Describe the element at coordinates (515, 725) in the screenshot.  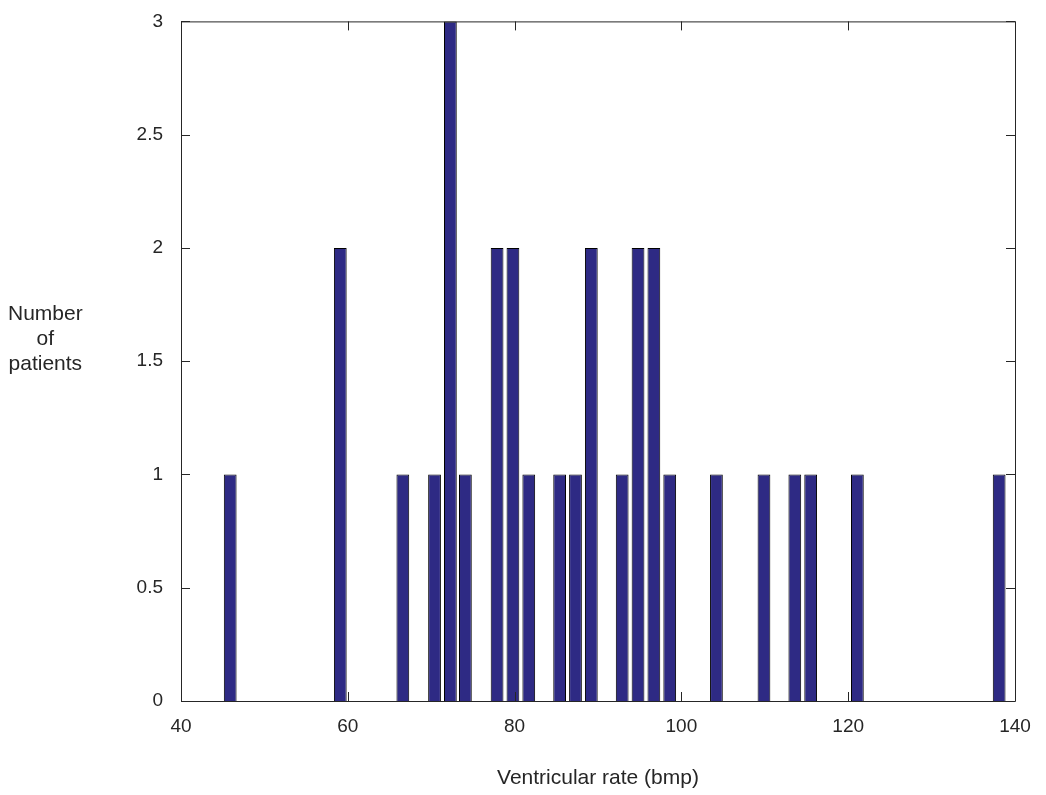
I see `x-tick-label: 80` at that location.